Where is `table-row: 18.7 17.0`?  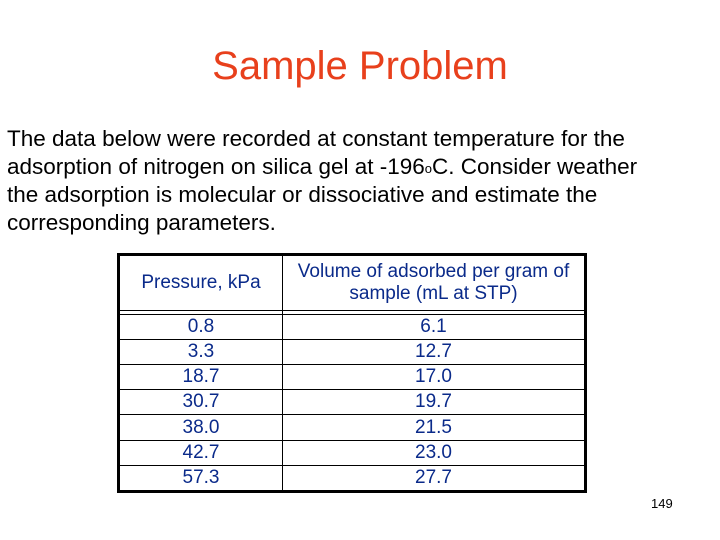
table-row: 18.7 17.0 is located at coordinates (352, 377).